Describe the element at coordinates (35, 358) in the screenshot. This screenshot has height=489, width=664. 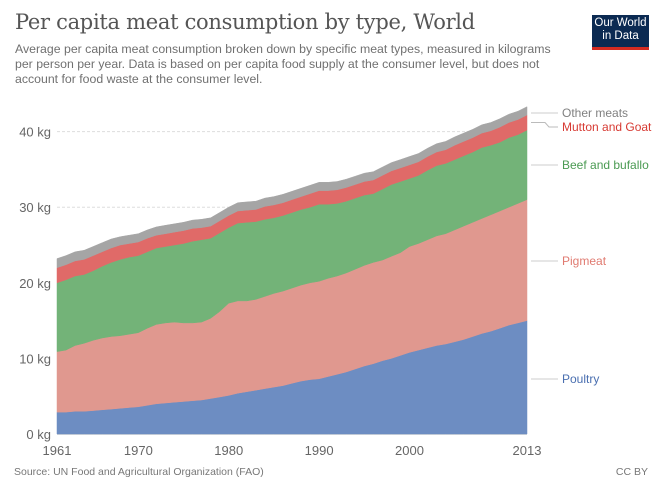
I see `y-tick-label: 10 kg` at that location.